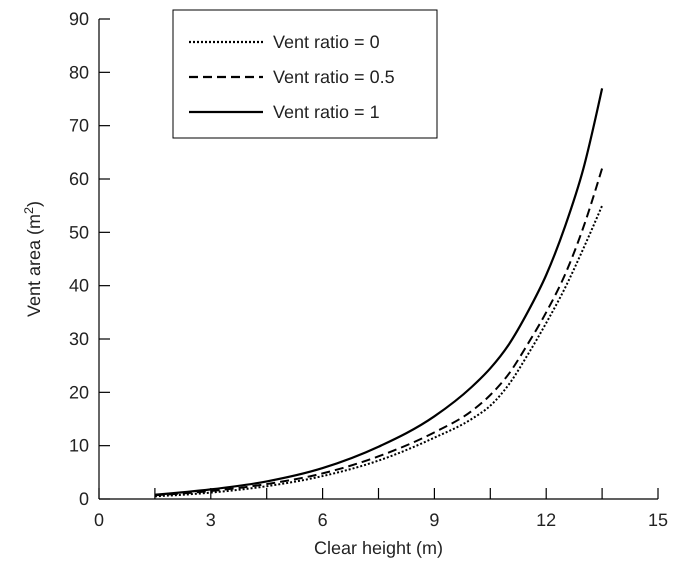  Describe the element at coordinates (323, 520) in the screenshot. I see `x-tick-label: 6` at that location.